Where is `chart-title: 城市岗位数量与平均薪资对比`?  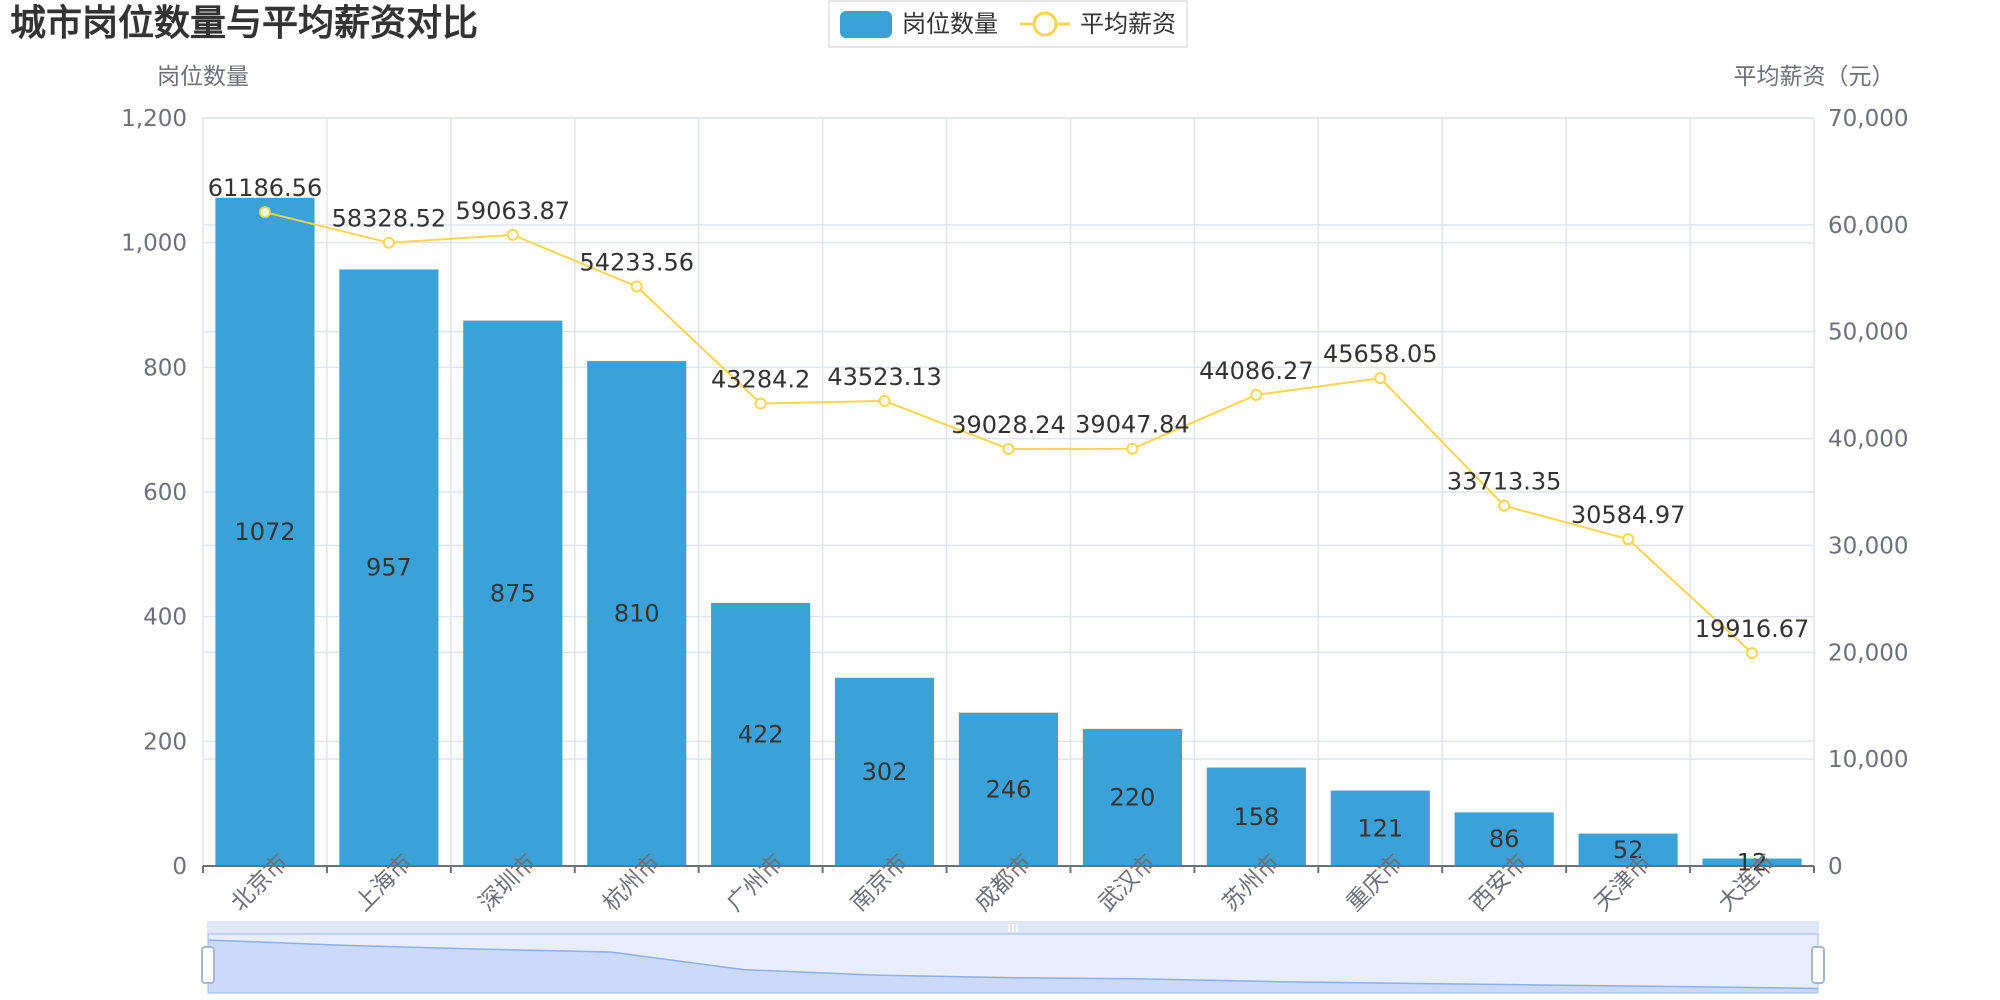 chart-title: 城市岗位数量与平均薪资对比 is located at coordinates (244, 23).